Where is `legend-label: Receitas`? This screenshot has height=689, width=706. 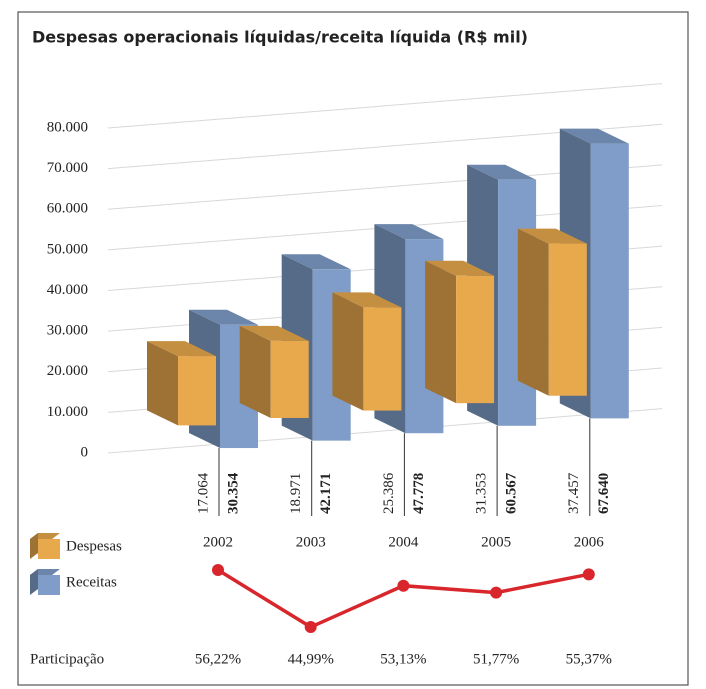
legend-label: Receitas is located at coordinates (91, 582).